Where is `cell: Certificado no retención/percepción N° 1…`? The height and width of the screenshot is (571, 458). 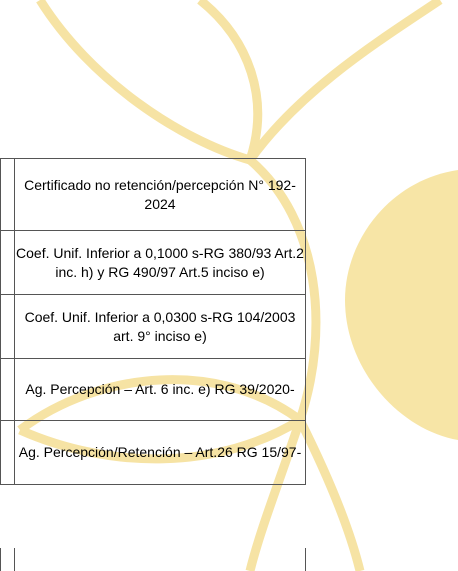 cell: Certificado no retención/percepción N° 1… is located at coordinates (160, 194).